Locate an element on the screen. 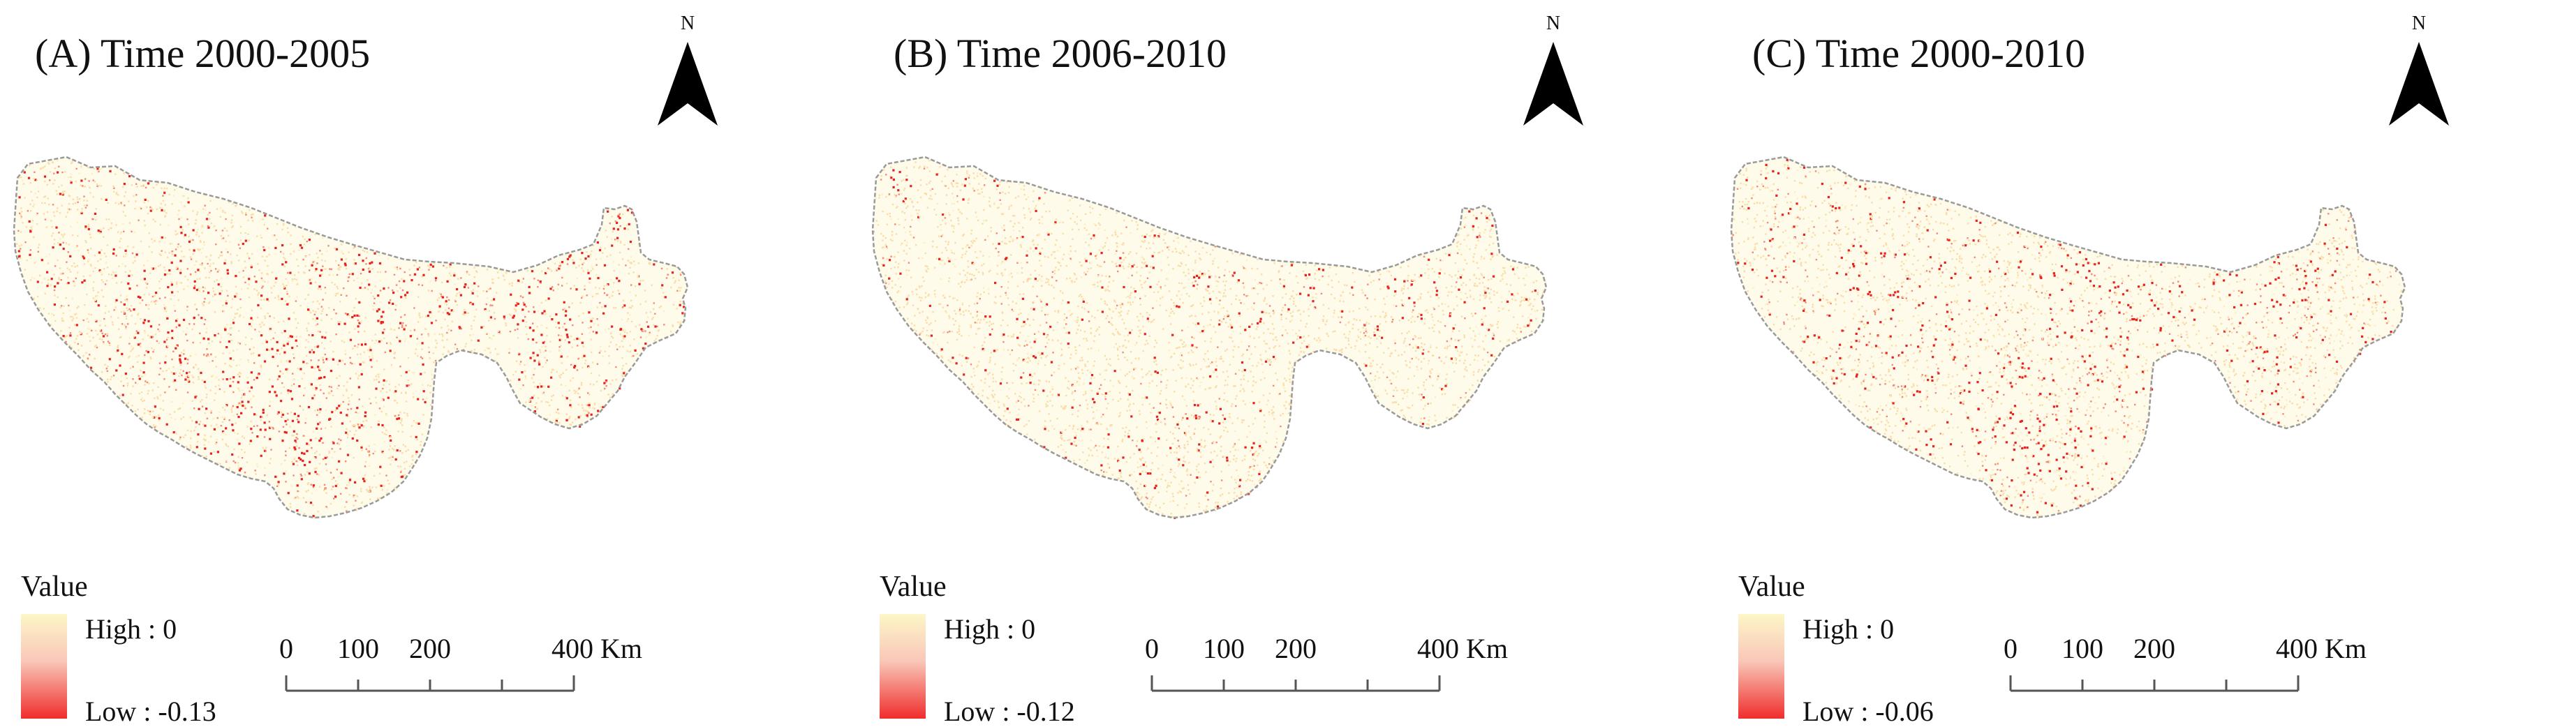 This screenshot has height=727, width=2576. panel-title: (B) Time 2006-2010 is located at coordinates (1060, 54).